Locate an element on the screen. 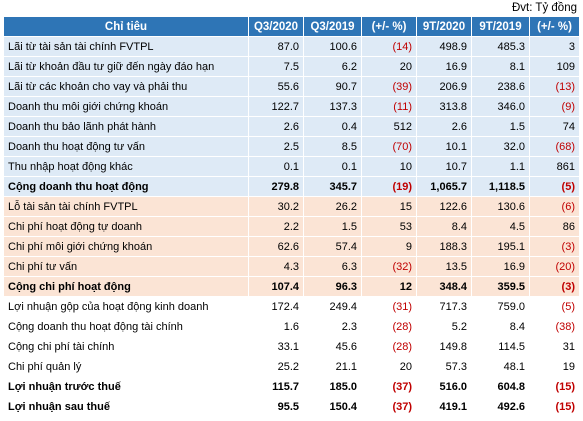 The image size is (583, 421). cell-q3-2019: 249.4 is located at coordinates (332, 306).